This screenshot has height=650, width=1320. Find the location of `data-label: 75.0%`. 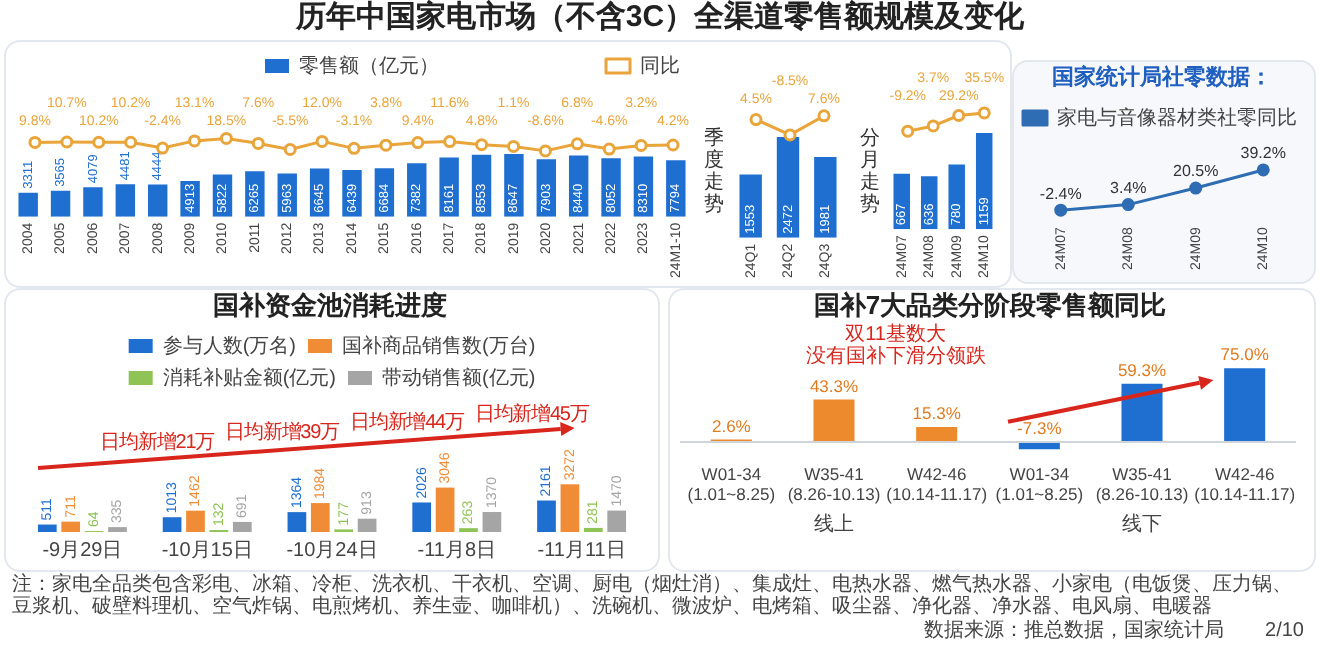

data-label: 75.0% is located at coordinates (1245, 354).